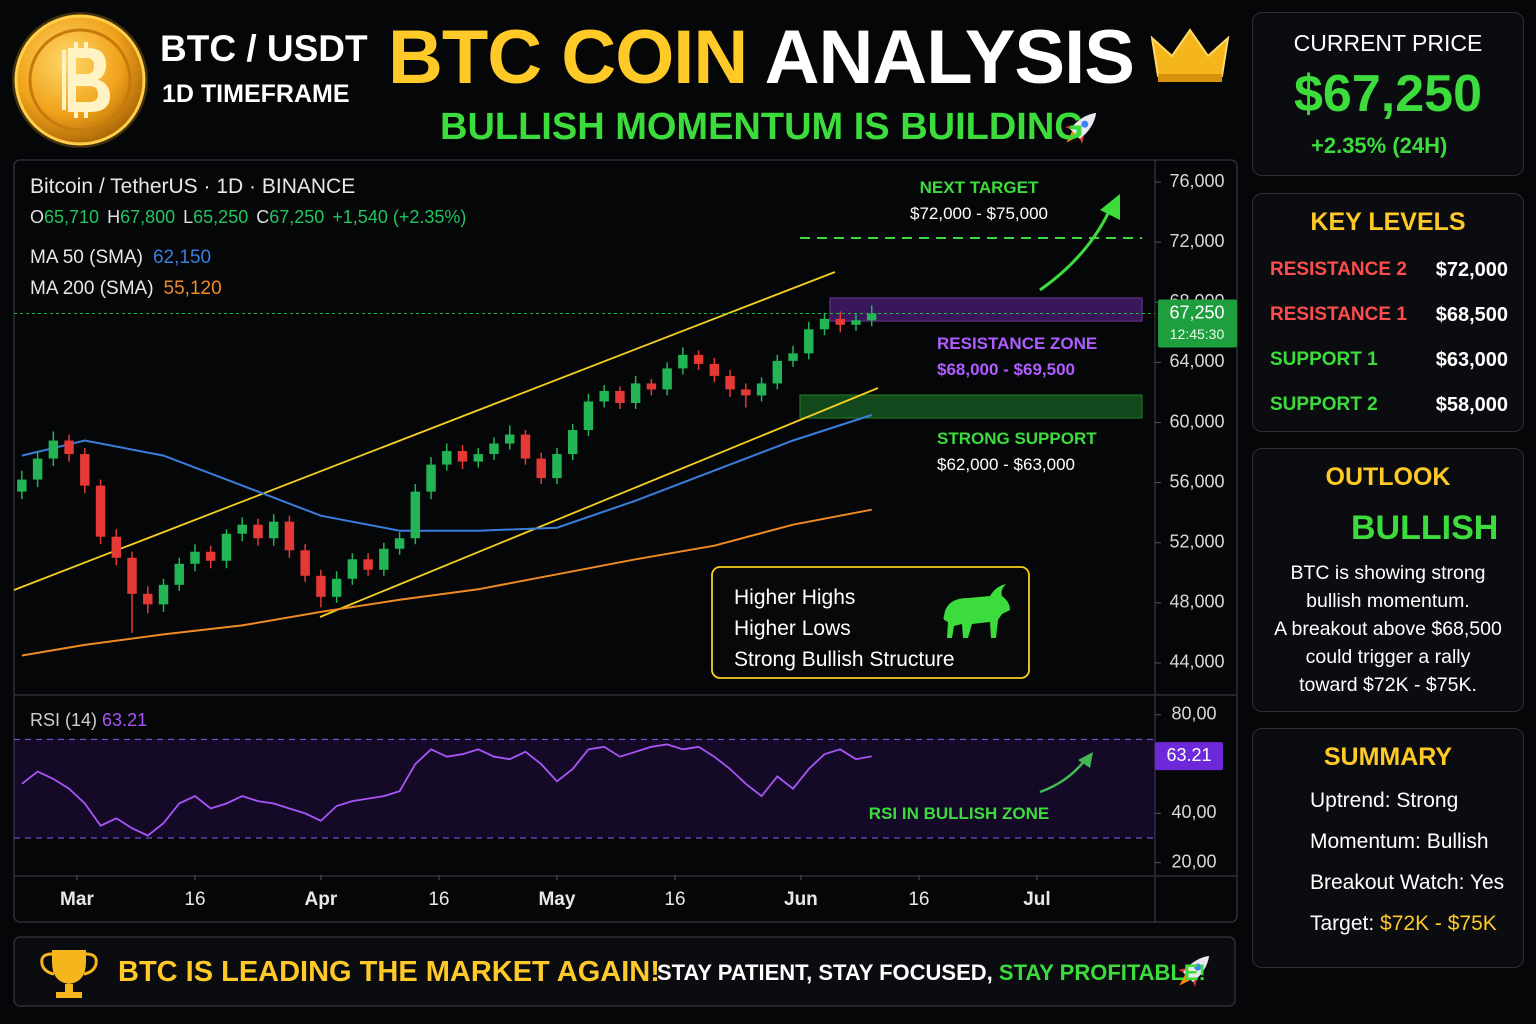 This screenshot has width=1536, height=1024. I want to click on support-label: STRONG SUPPORT, so click(1017, 438).